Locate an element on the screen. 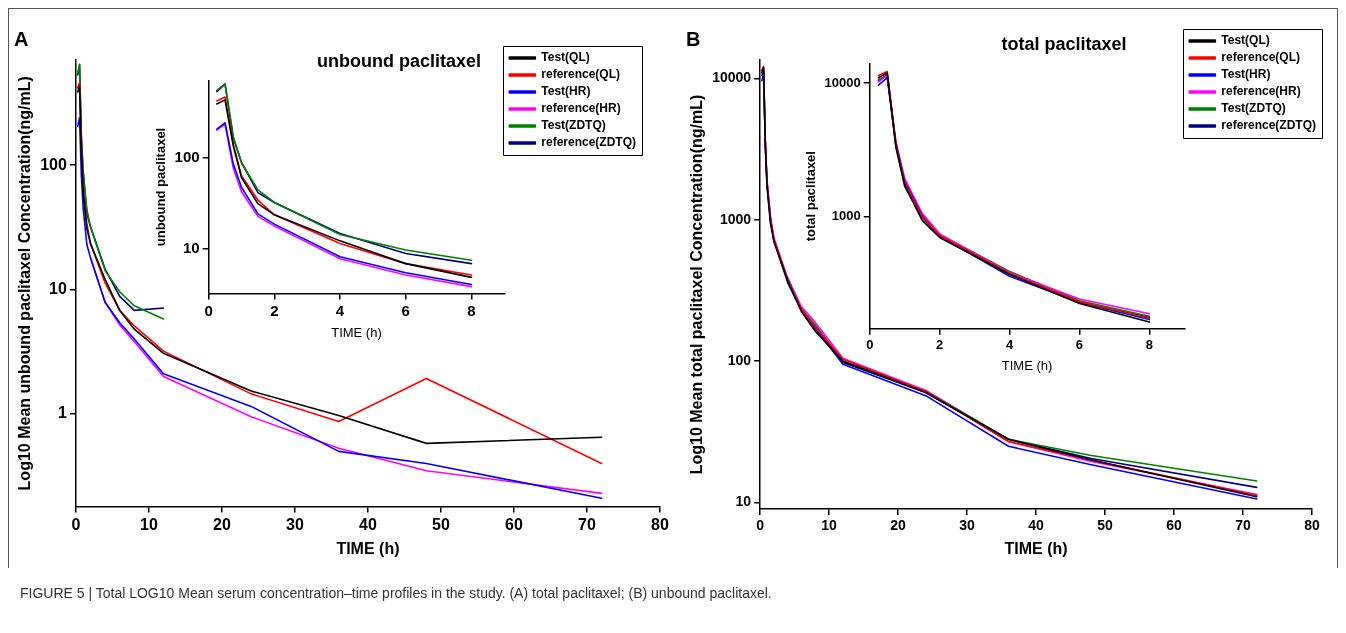  y-axis-title: unbound paclitaxel is located at coordinates (161, 187).